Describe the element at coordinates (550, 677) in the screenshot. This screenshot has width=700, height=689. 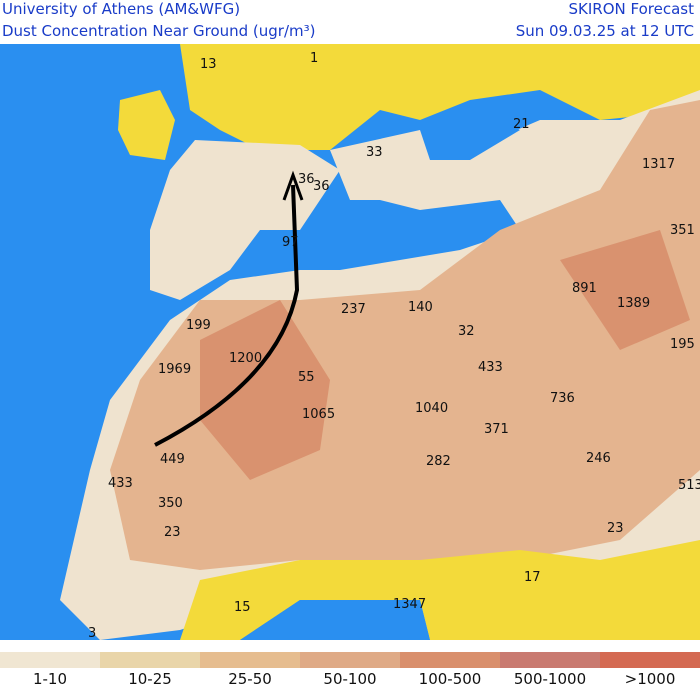
I see `legend-label: 500-1000` at that location.